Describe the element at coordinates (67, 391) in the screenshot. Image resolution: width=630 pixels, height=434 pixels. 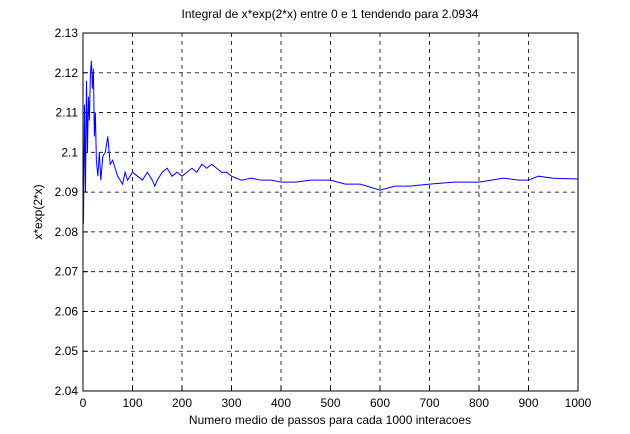
I see `y-tick-label: 2.04` at that location.